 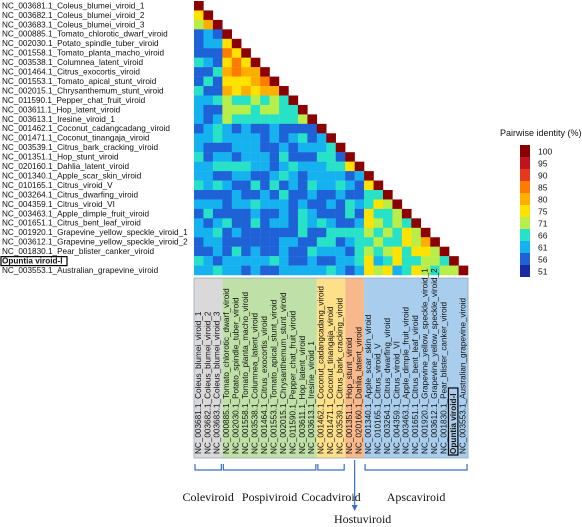 What do you see at coordinates (217, 382) in the screenshot?
I see `column-label: NC_003683.1_Coleus_blumei_viroid_3` at bounding box center [217, 382].